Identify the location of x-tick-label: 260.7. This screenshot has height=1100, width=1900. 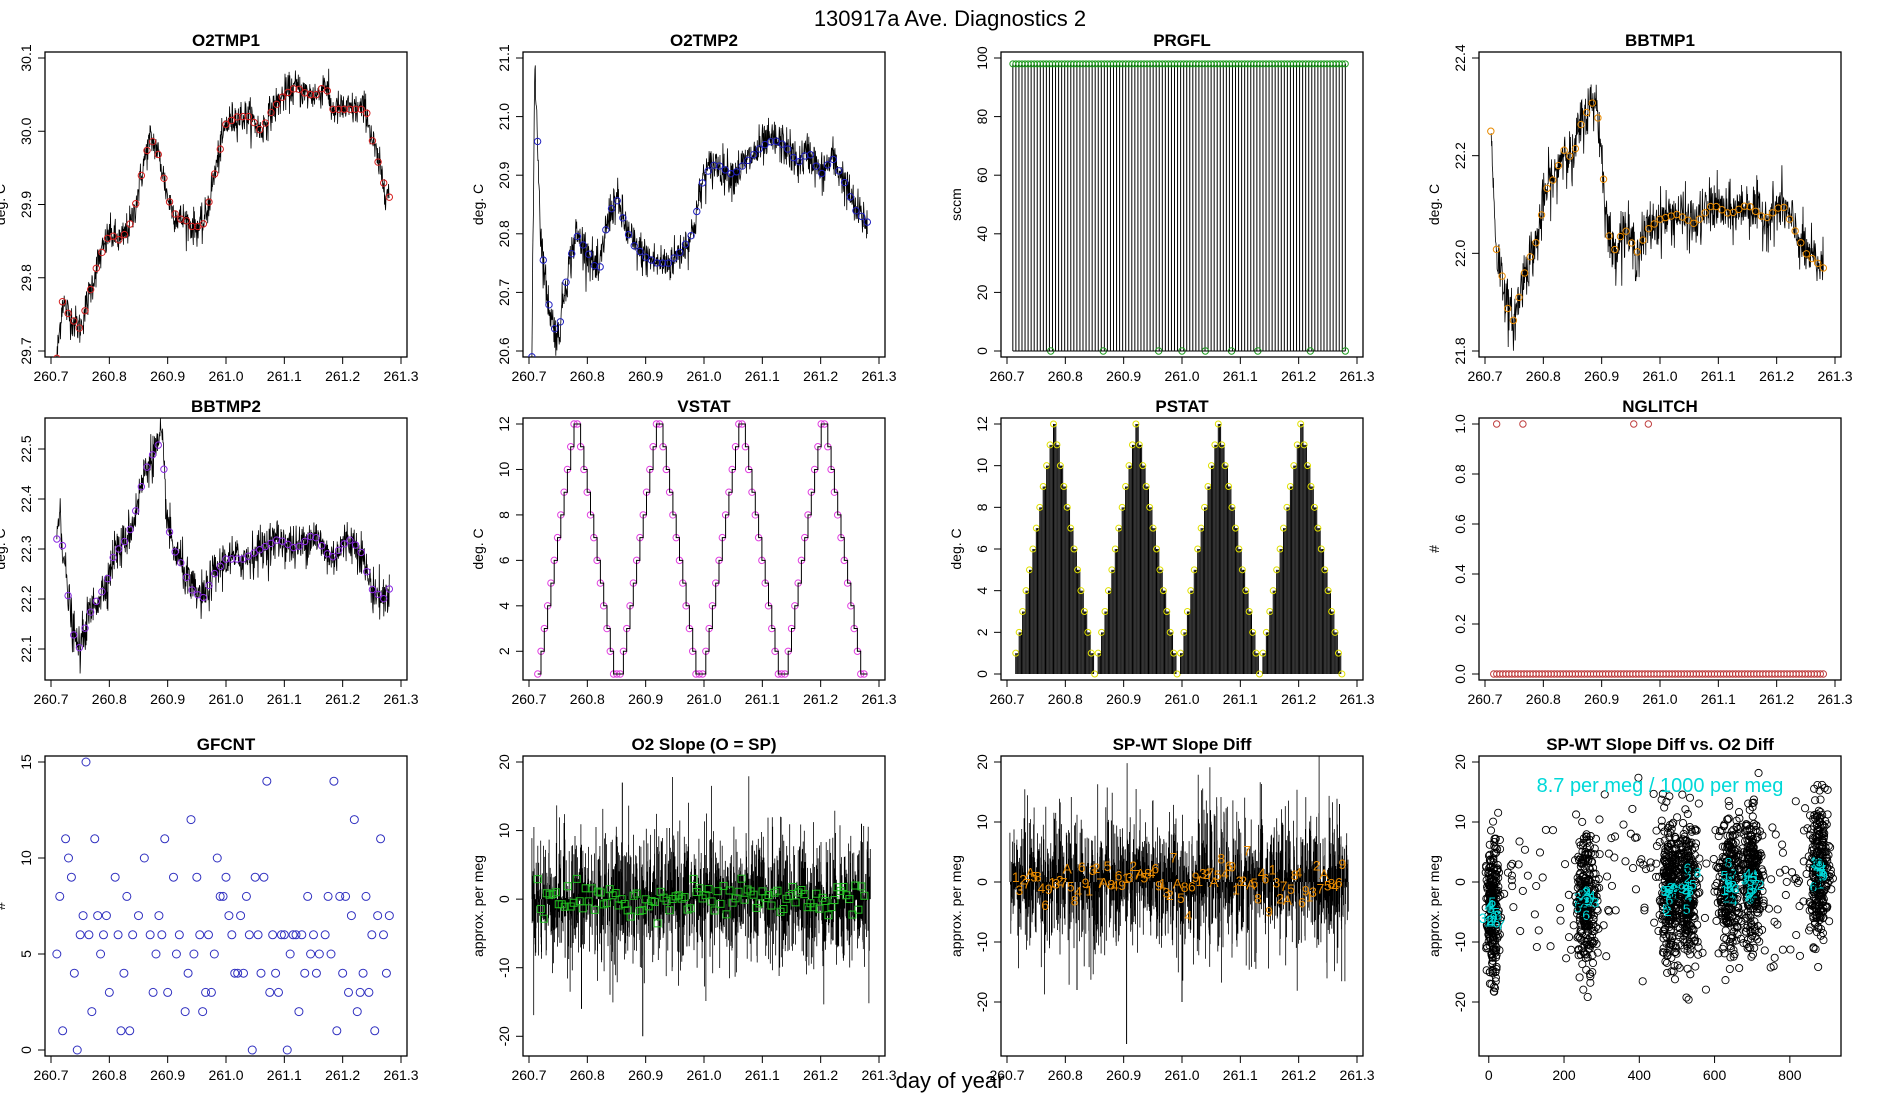
(50, 1075).